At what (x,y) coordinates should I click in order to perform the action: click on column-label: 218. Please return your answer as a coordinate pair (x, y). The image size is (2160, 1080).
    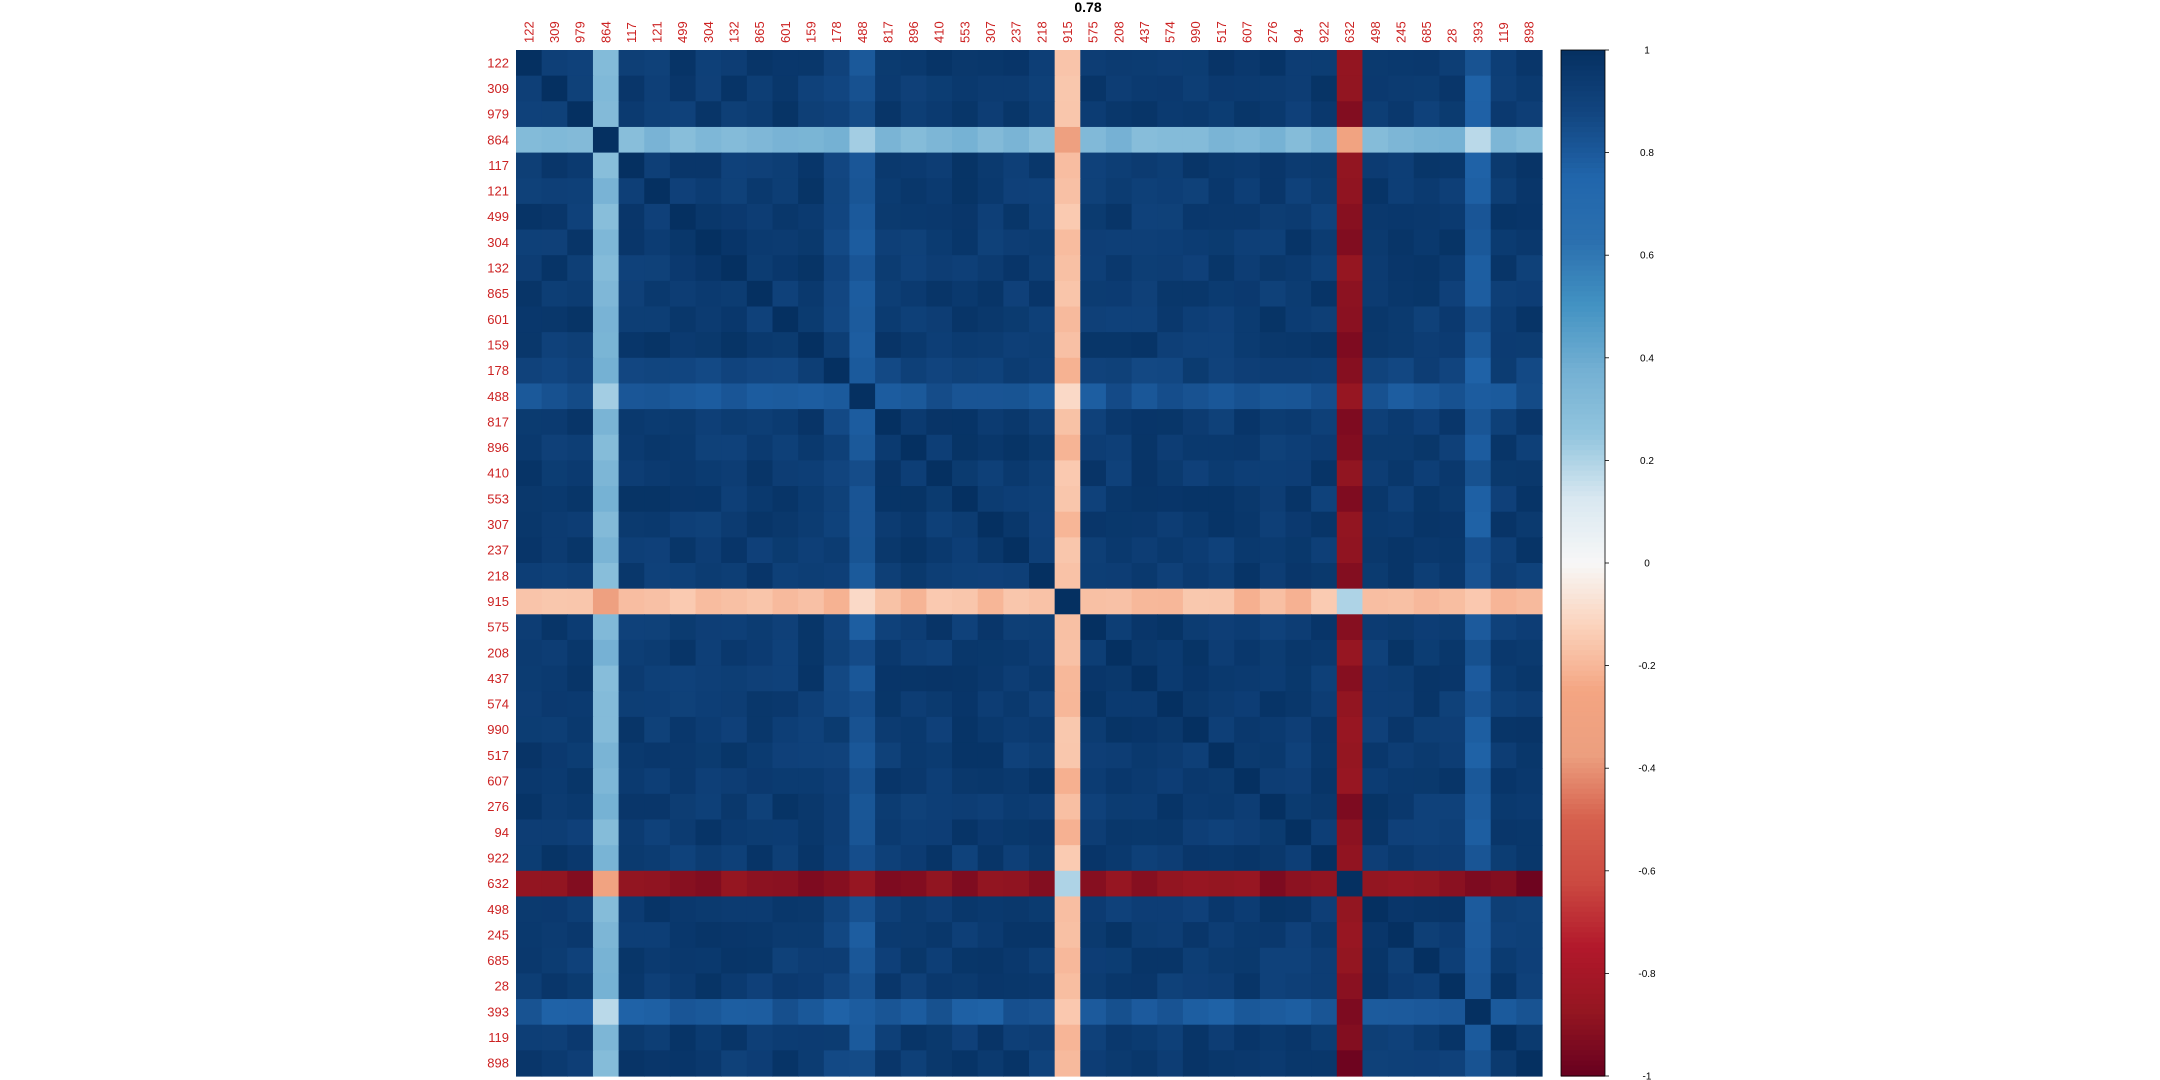
    Looking at the image, I should click on (1041, 32).